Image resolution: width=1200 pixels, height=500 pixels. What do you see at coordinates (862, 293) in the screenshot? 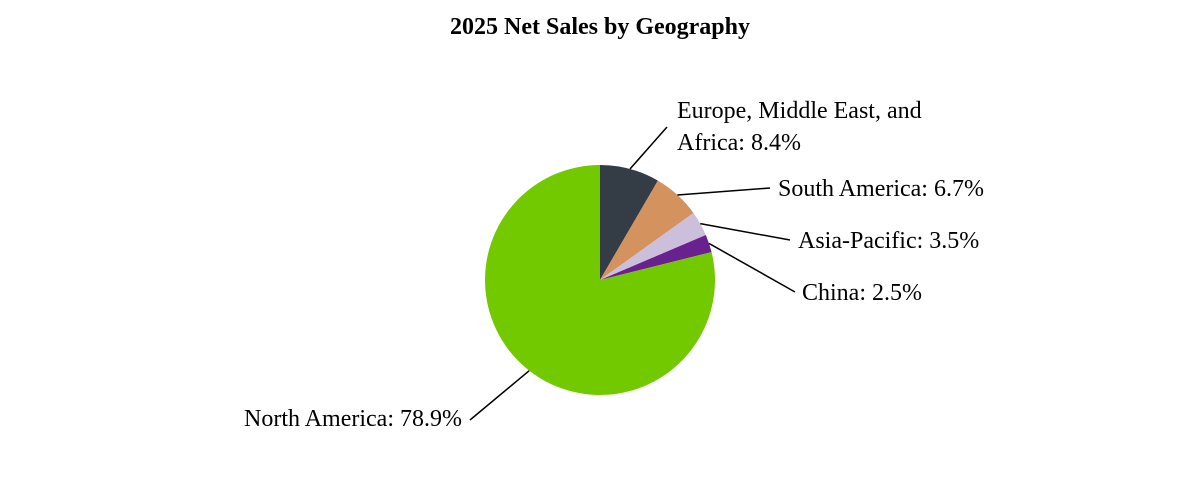
I see `slice-label: China: 2.5%` at bounding box center [862, 293].